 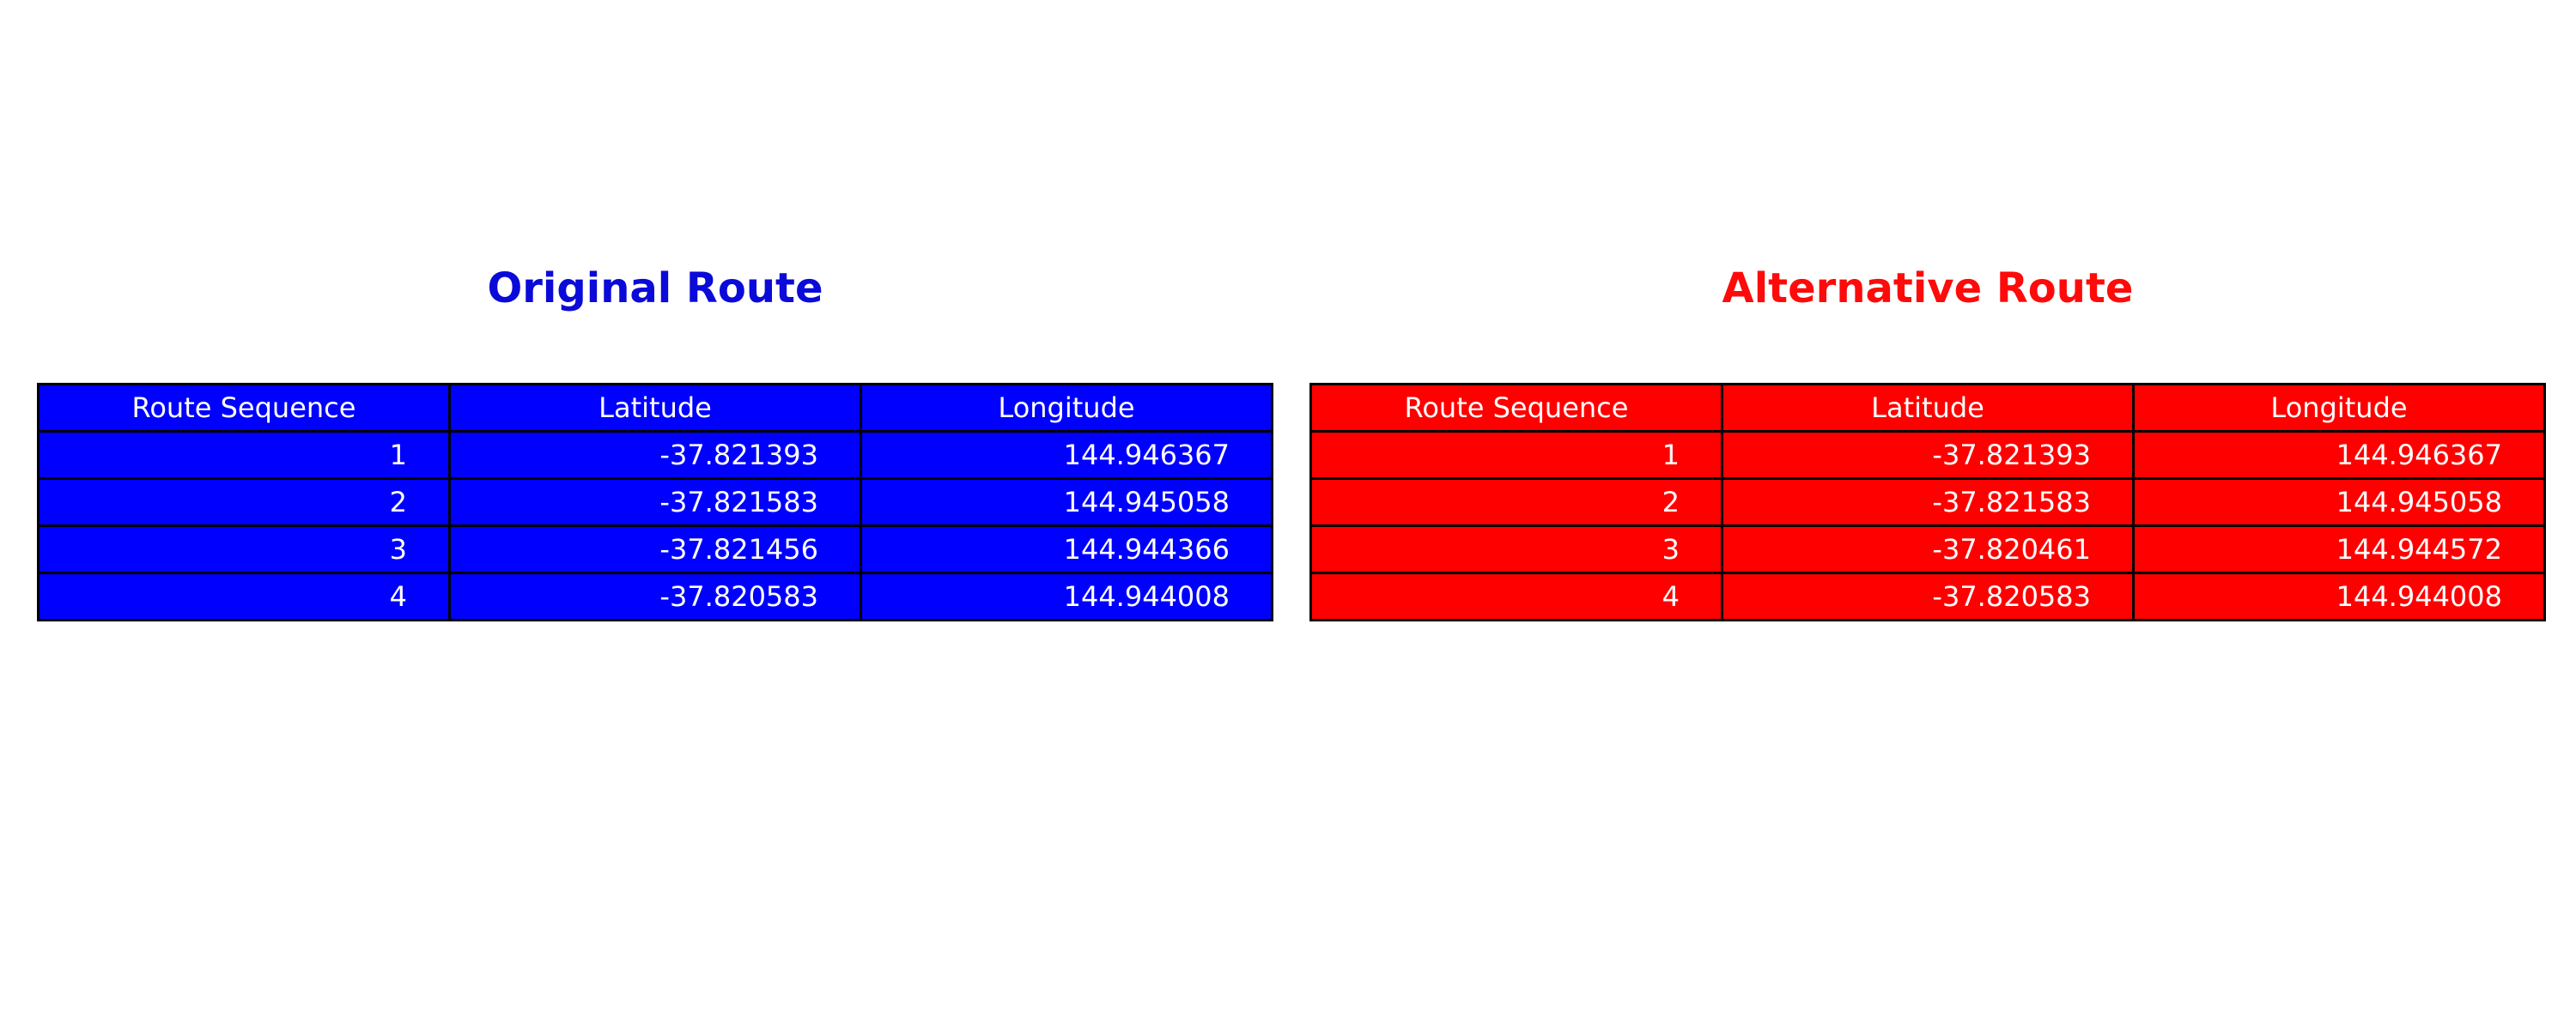 I want to click on alternative-route-title: Alternative Route, so click(x=1928, y=288).